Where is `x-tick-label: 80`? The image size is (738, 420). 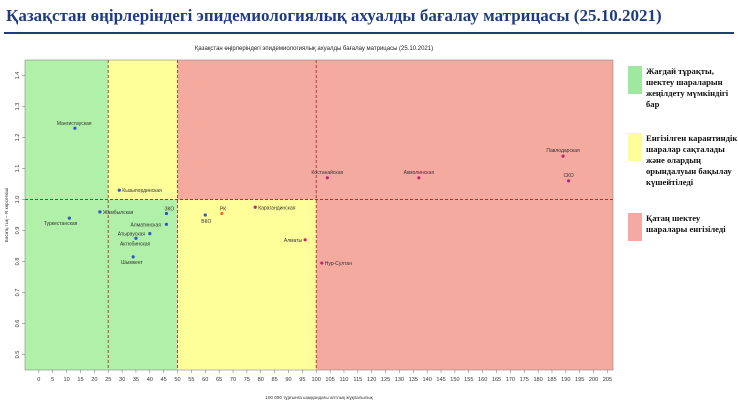
x-tick-label: 80 is located at coordinates (261, 380).